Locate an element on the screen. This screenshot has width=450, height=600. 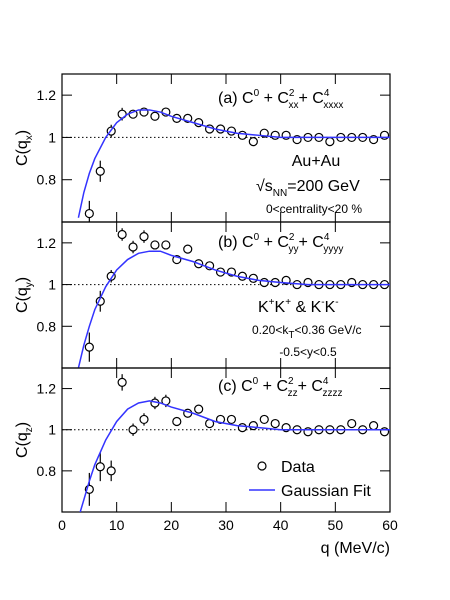
text: √s is located at coordinates (264, 186).